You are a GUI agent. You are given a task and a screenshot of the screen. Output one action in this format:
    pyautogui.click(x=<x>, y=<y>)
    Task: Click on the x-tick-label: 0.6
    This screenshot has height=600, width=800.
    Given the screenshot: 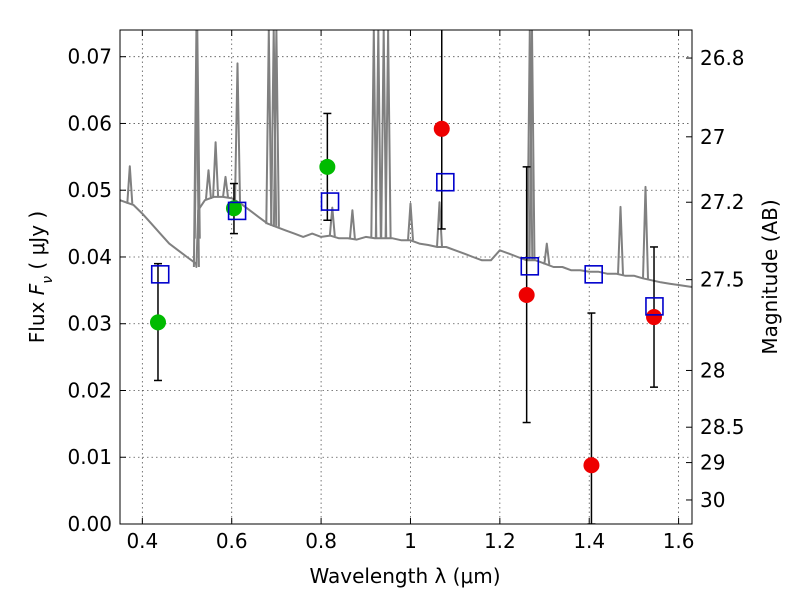 What is the action you would take?
    pyautogui.click(x=232, y=541)
    